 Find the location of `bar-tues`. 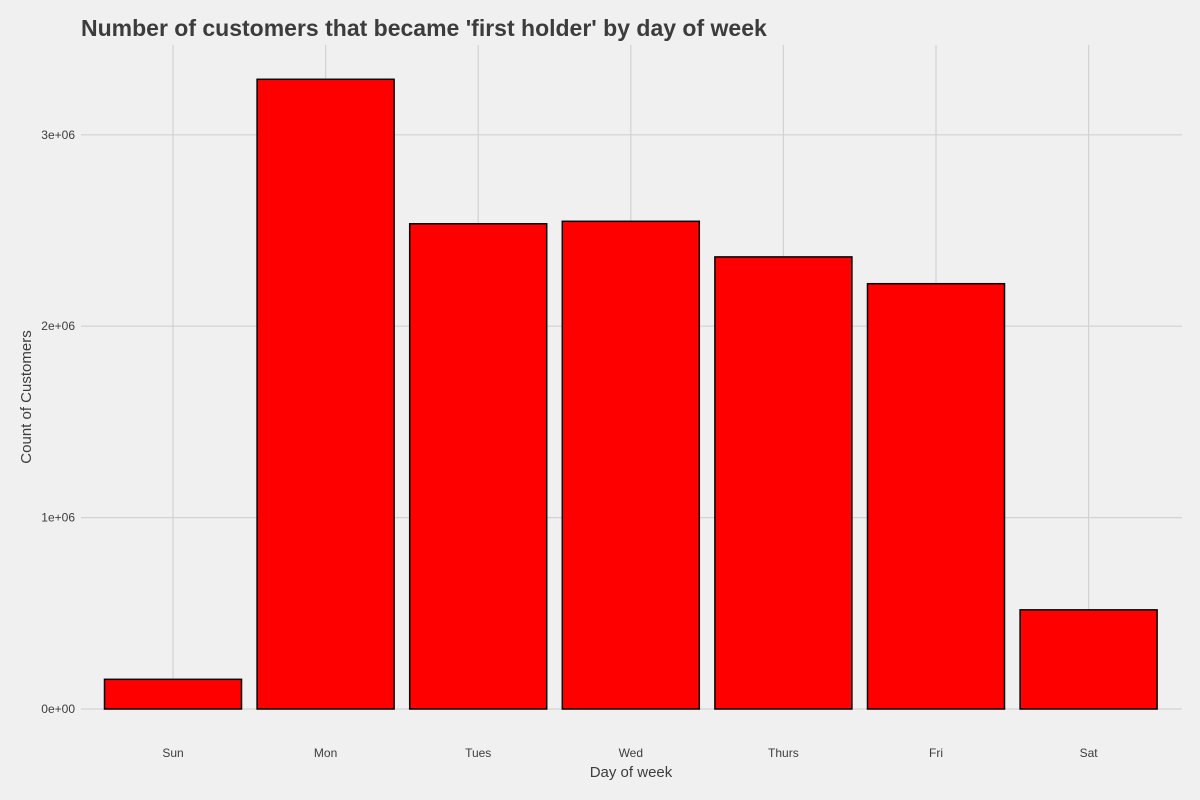

bar-tues is located at coordinates (478, 466).